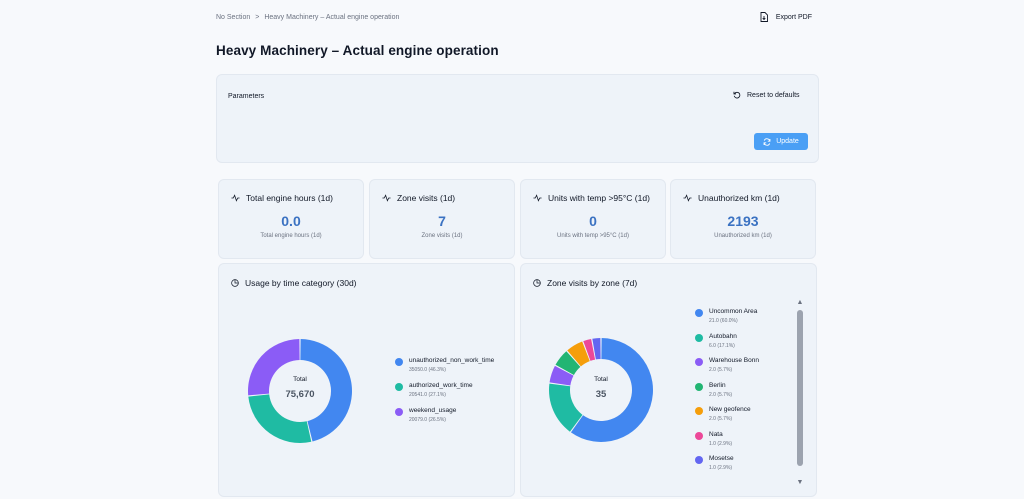 Image resolution: width=1024 pixels, height=499 pixels. What do you see at coordinates (599, 198) in the screenshot?
I see `kpi-title-text: Units with temp >95°C (1d)` at bounding box center [599, 198].